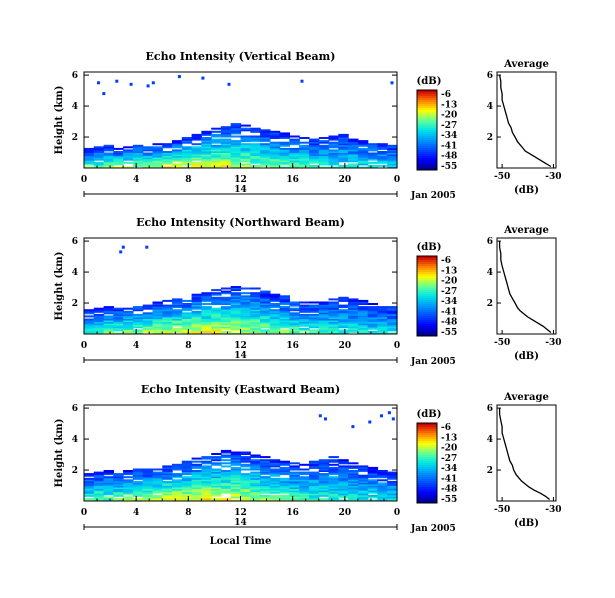 The height and width of the screenshot is (598, 615). I want to click on panel-title: Echo Intensity (Northward Beam), so click(240, 222).